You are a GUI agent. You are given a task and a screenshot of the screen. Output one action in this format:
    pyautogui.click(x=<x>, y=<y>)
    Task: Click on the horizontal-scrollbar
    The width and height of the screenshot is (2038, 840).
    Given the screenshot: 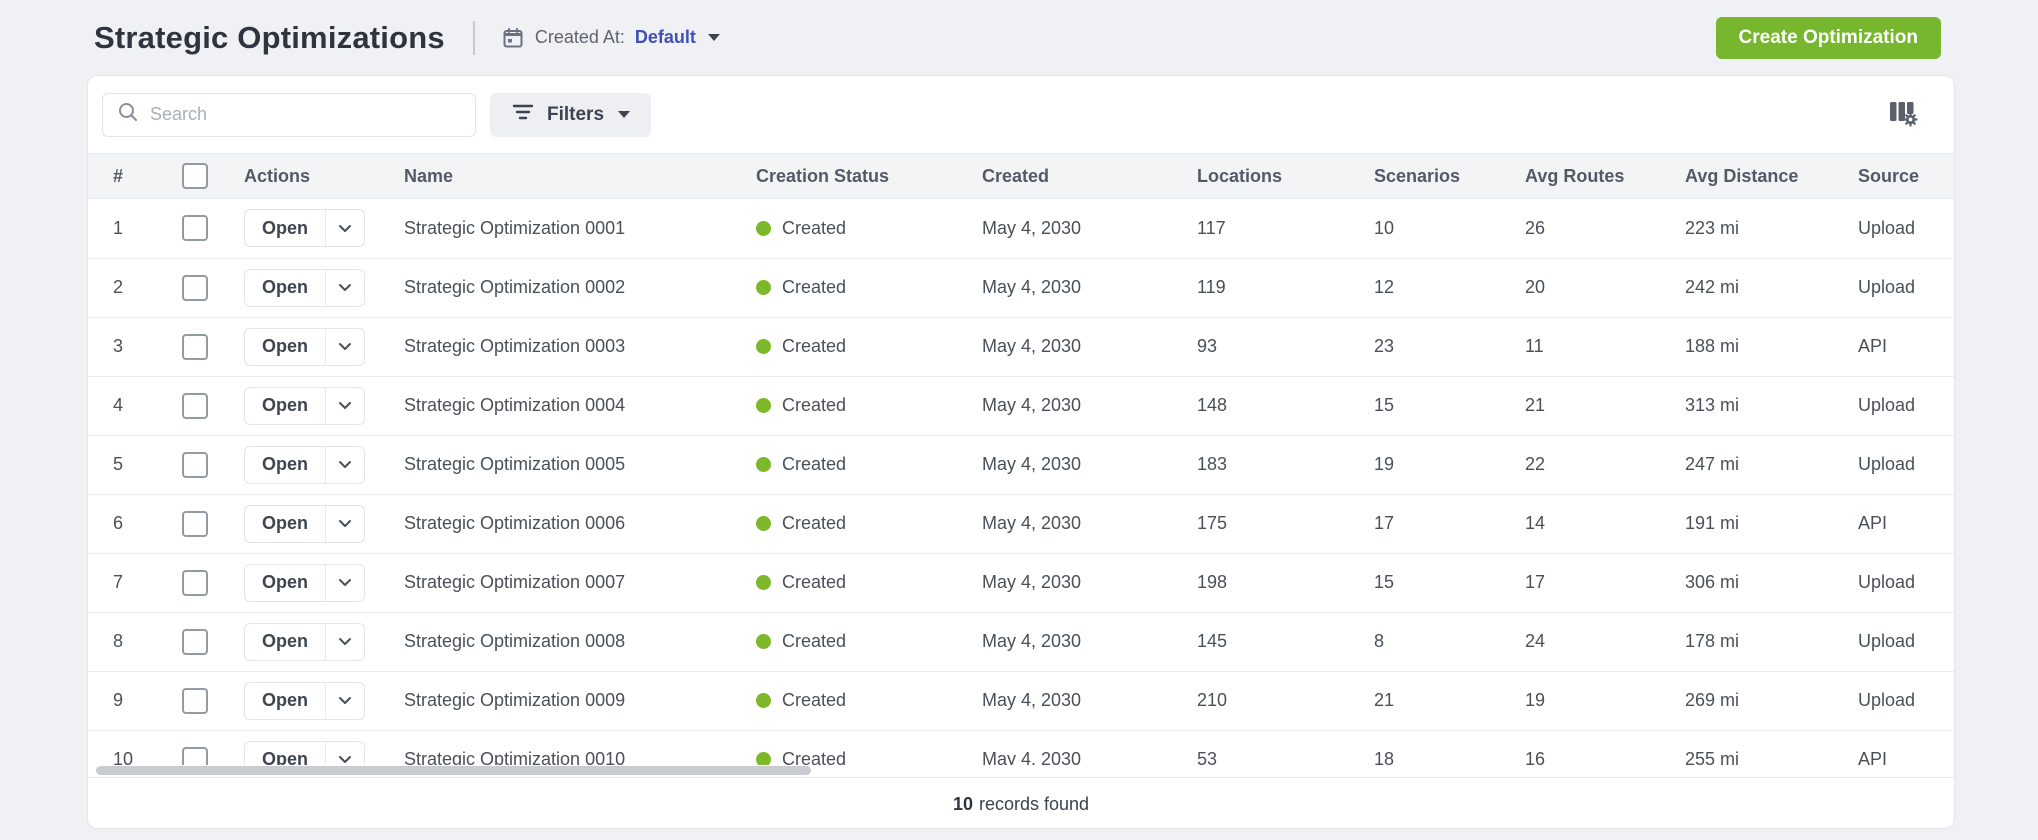 What is the action you would take?
    pyautogui.click(x=1021, y=771)
    